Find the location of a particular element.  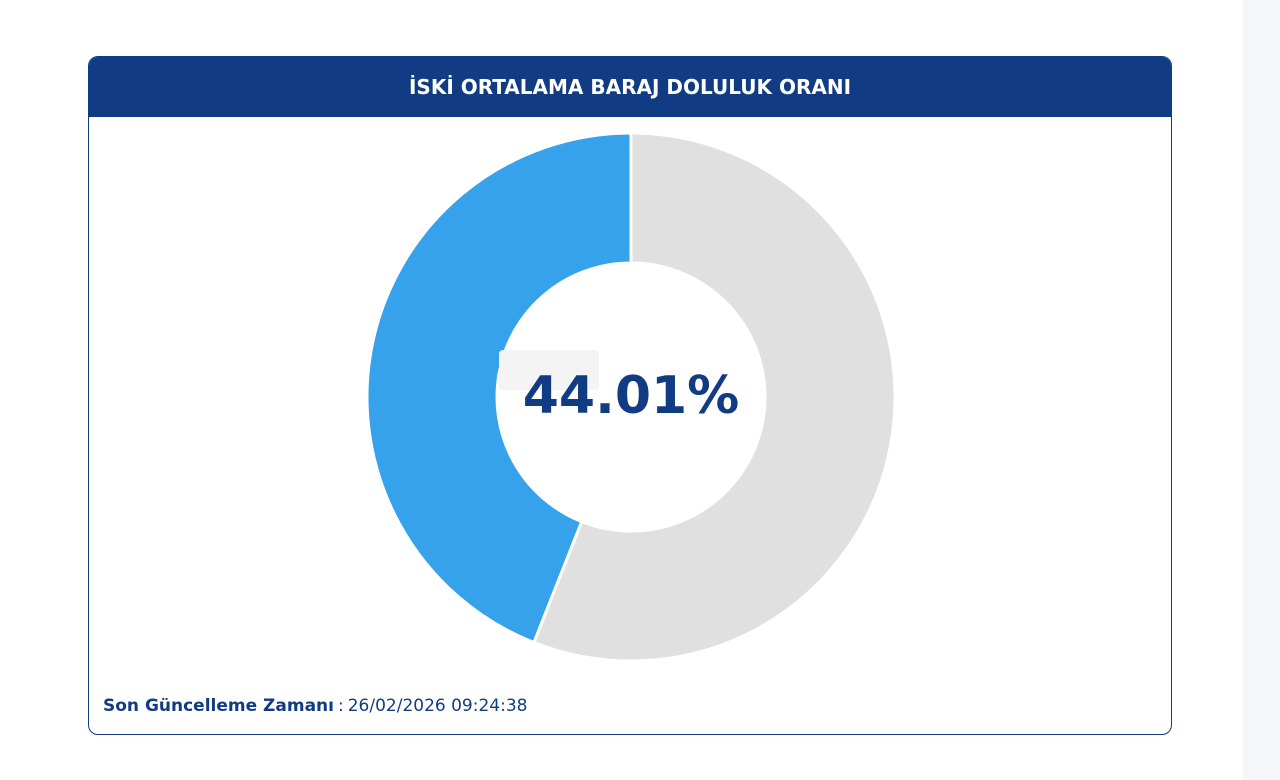

donut-slice-filled is located at coordinates (499, 388).